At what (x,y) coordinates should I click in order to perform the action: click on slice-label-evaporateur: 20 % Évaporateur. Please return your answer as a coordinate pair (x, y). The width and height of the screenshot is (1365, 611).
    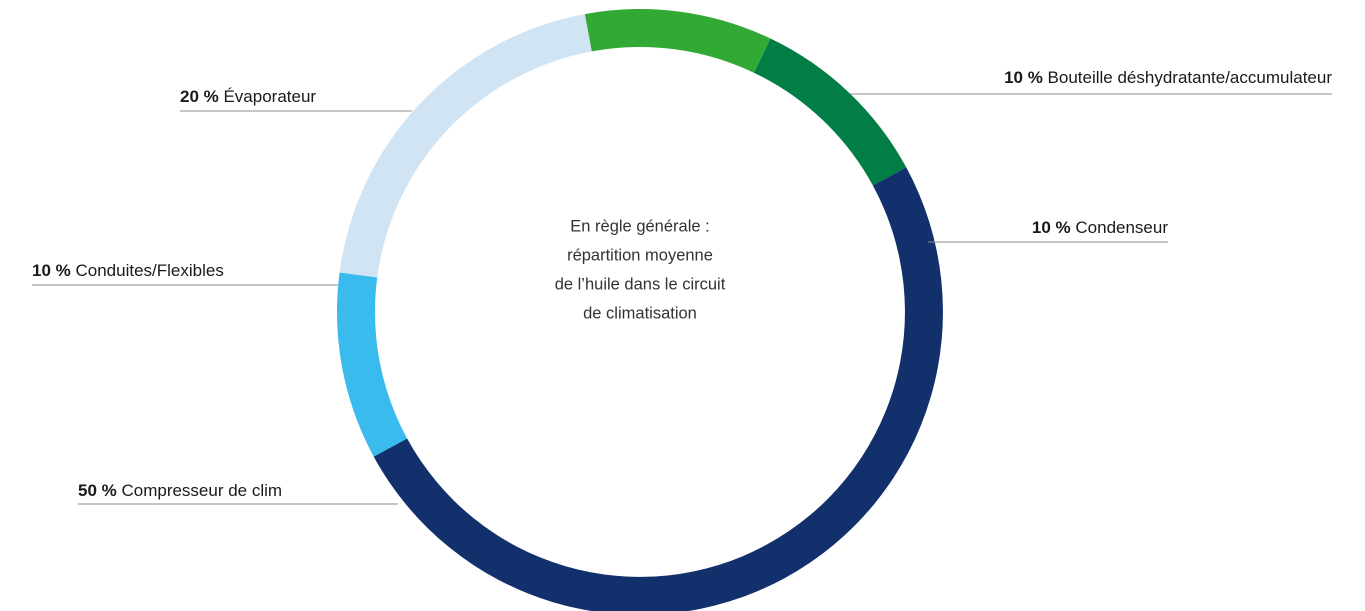
    Looking at the image, I should click on (248, 96).